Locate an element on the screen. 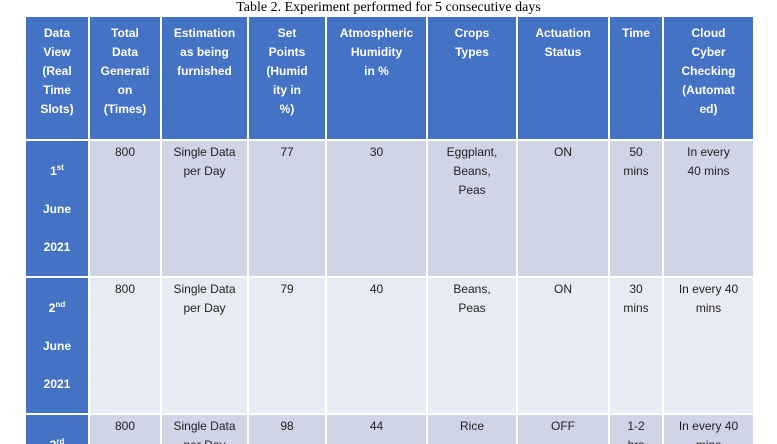 The image size is (777, 444). ordinal-suffix: nd is located at coordinates (60, 304).